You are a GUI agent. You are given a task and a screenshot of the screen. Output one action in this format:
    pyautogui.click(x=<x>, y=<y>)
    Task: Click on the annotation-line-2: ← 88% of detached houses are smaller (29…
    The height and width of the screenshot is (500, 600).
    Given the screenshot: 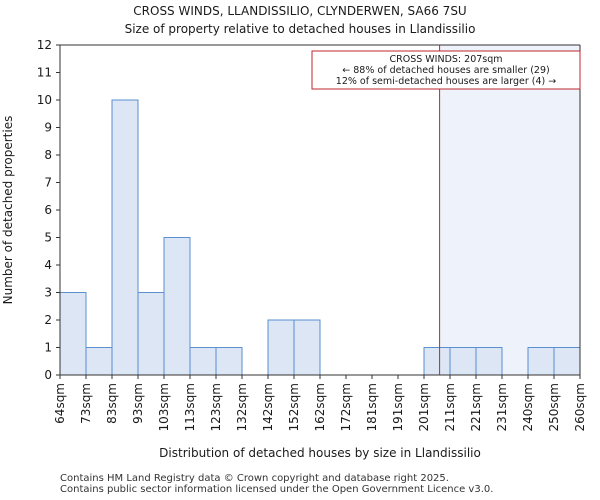 What is the action you would take?
    pyautogui.click(x=445, y=70)
    